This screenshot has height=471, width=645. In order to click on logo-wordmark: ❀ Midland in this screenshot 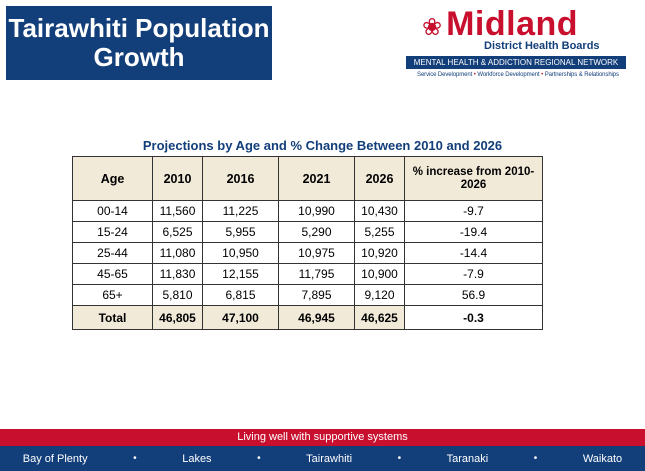, I will do `click(500, 23)`.